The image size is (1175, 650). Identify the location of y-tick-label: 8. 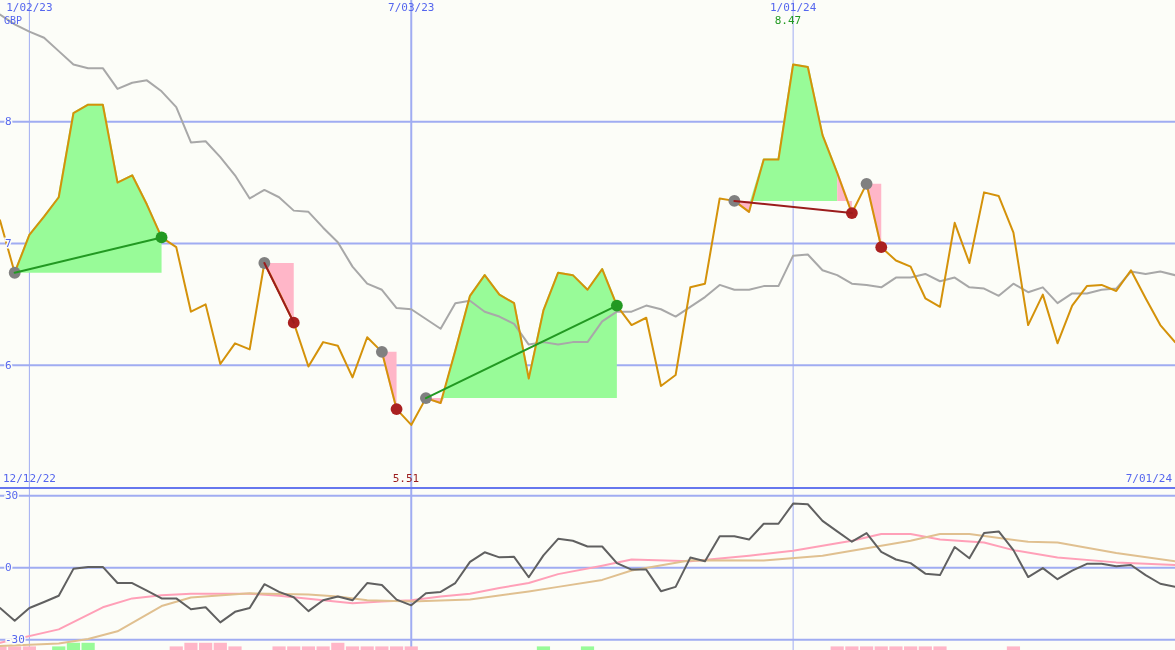
(8, 122).